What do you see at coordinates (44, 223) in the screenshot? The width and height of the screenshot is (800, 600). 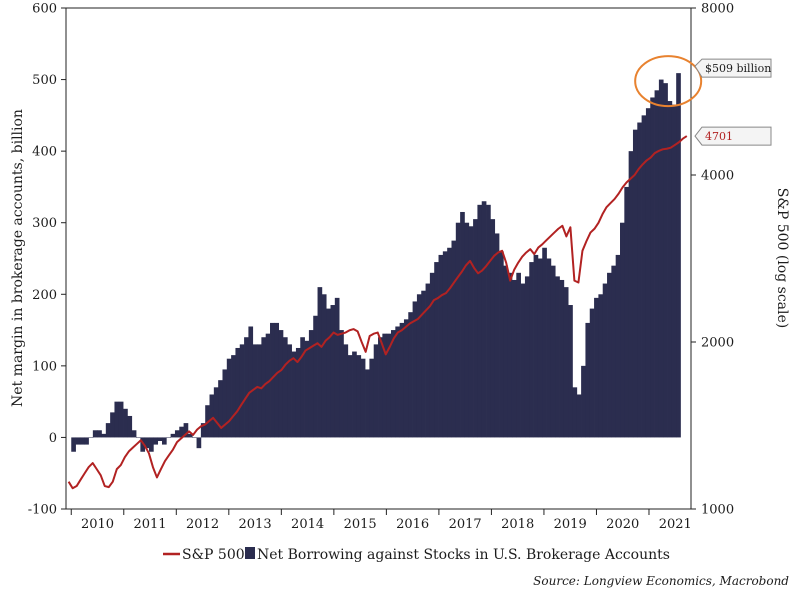 I see `left-axis-tick-label: 300` at bounding box center [44, 223].